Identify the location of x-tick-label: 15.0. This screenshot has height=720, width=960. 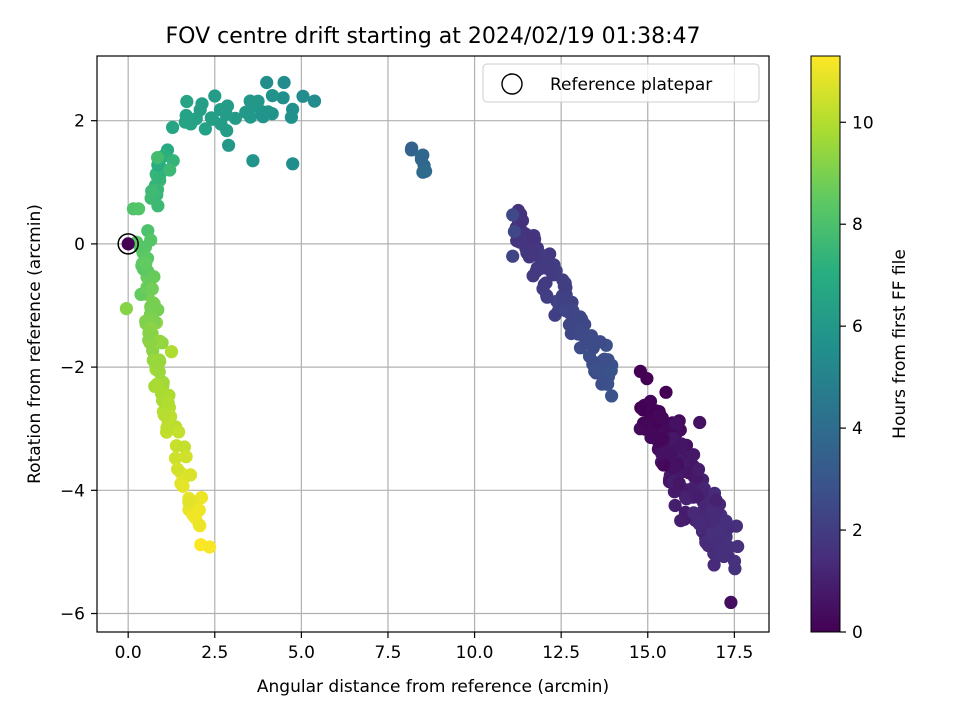
(648, 653).